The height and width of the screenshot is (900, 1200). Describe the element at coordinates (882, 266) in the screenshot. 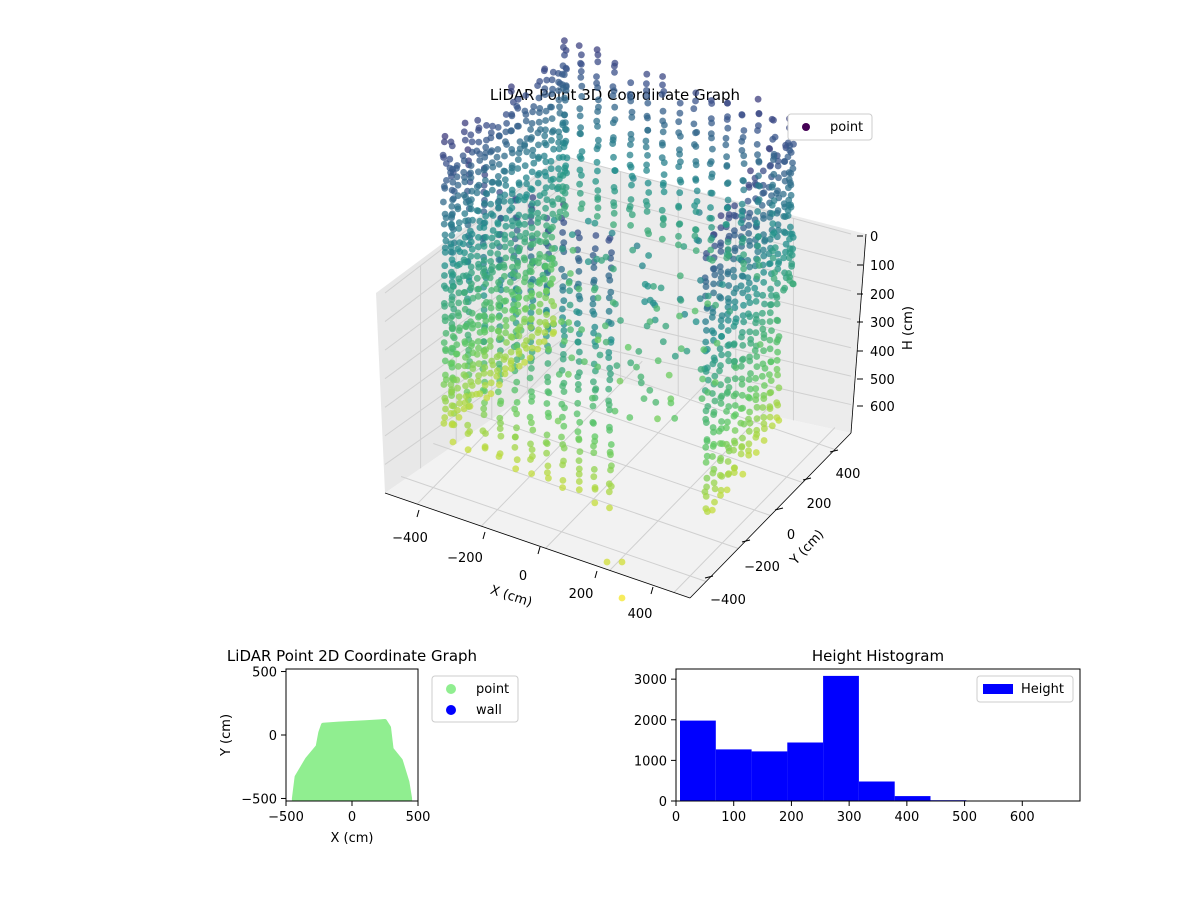

I see `z-tick-label-3d: 100` at that location.